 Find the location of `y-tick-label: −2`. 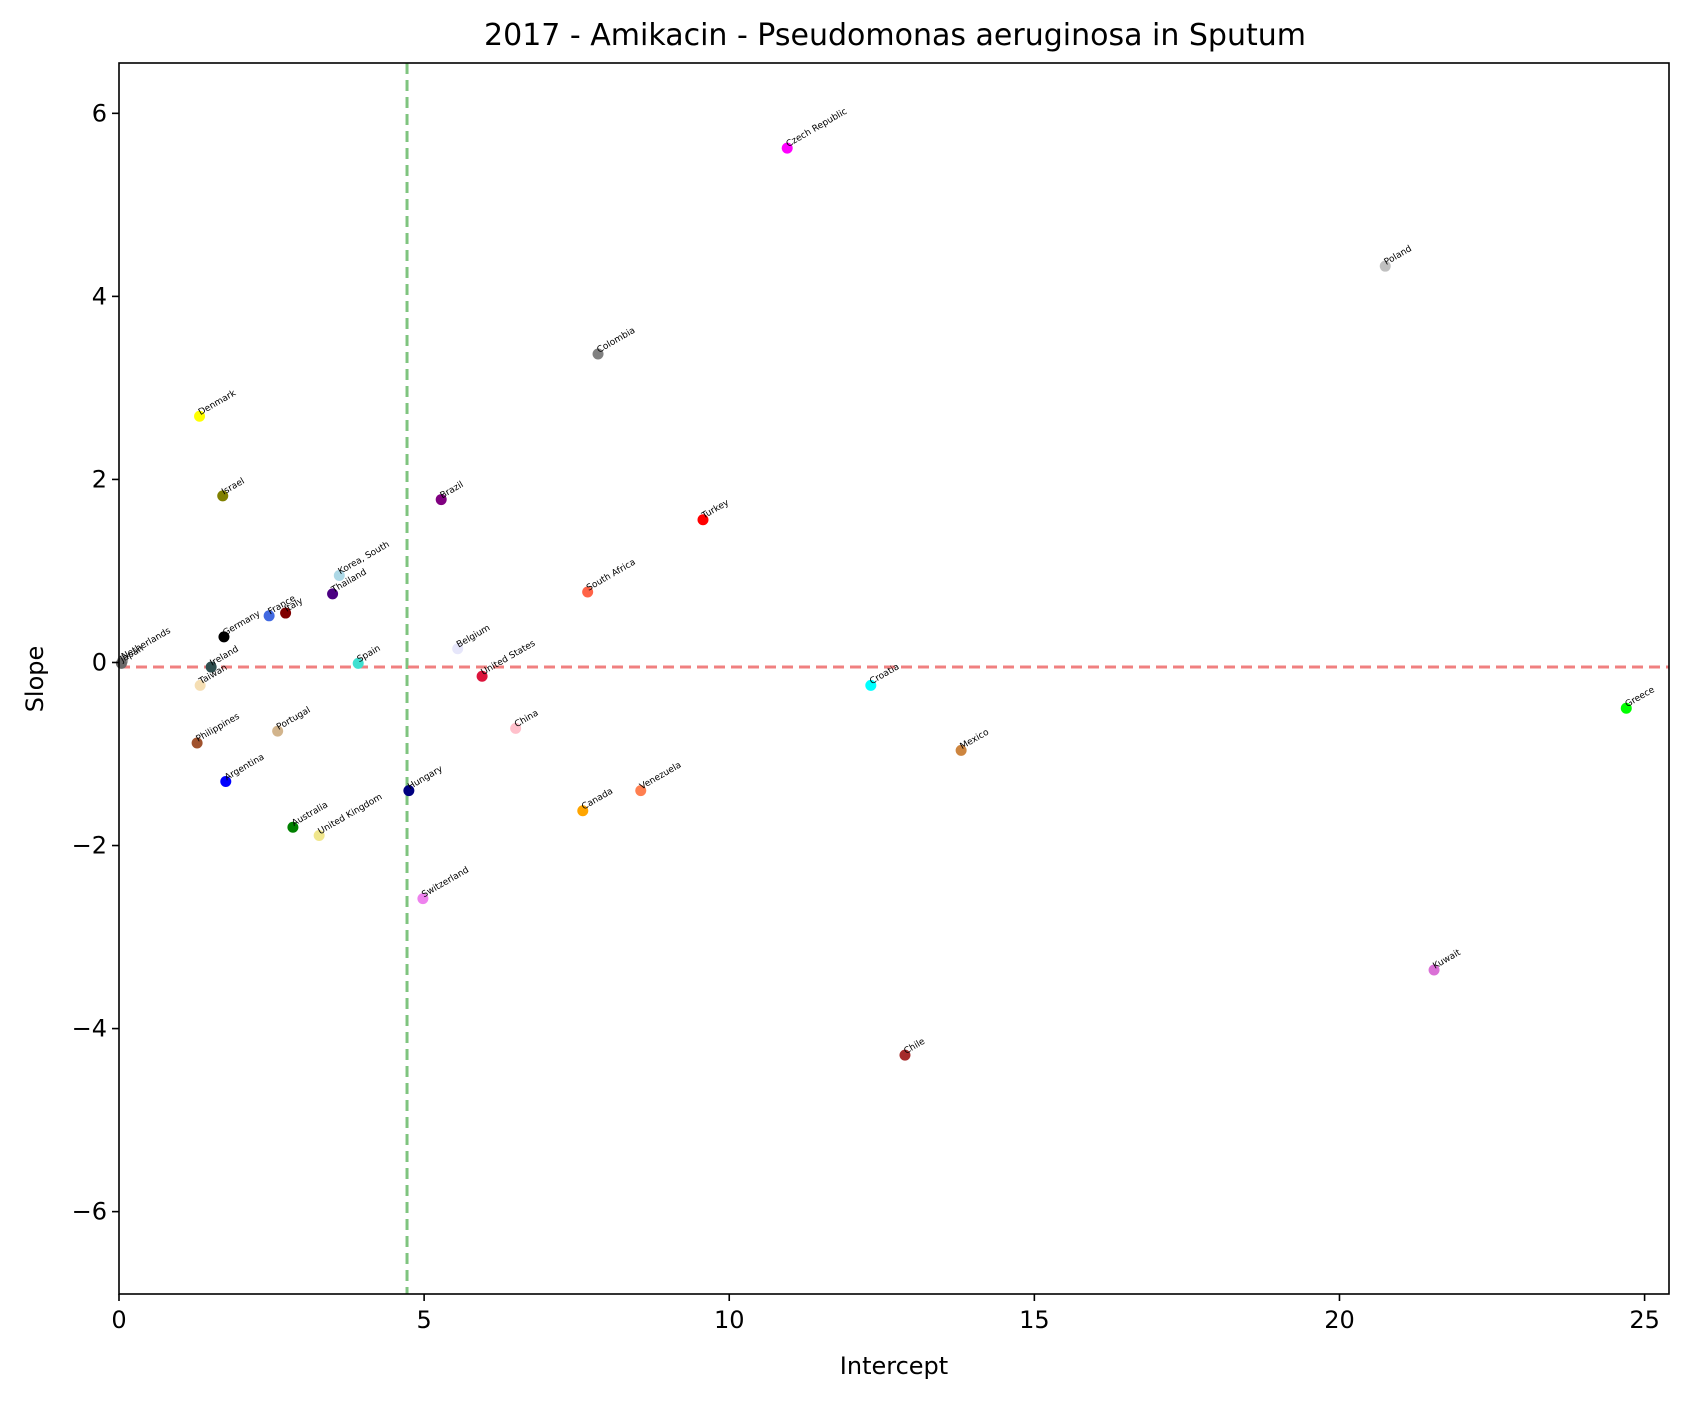

y-tick-label: −2 is located at coordinates (89, 846).